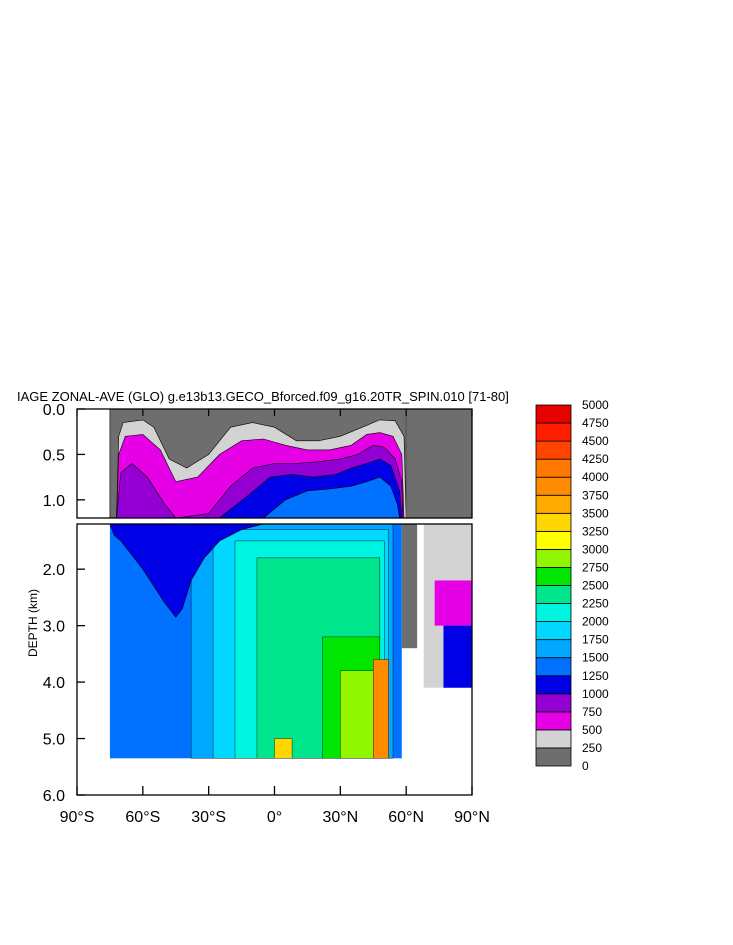 The width and height of the screenshot is (733, 945). What do you see at coordinates (274, 817) in the screenshot?
I see `x-tick-label-3: 0°` at bounding box center [274, 817].